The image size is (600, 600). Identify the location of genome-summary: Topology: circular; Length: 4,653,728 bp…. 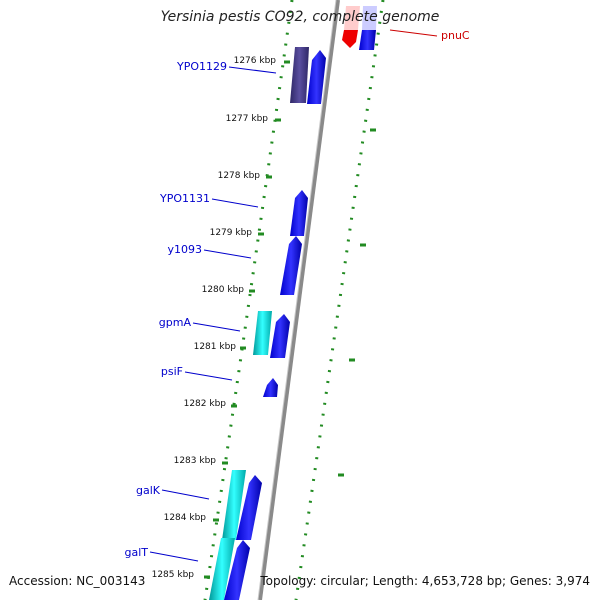
(425, 581).